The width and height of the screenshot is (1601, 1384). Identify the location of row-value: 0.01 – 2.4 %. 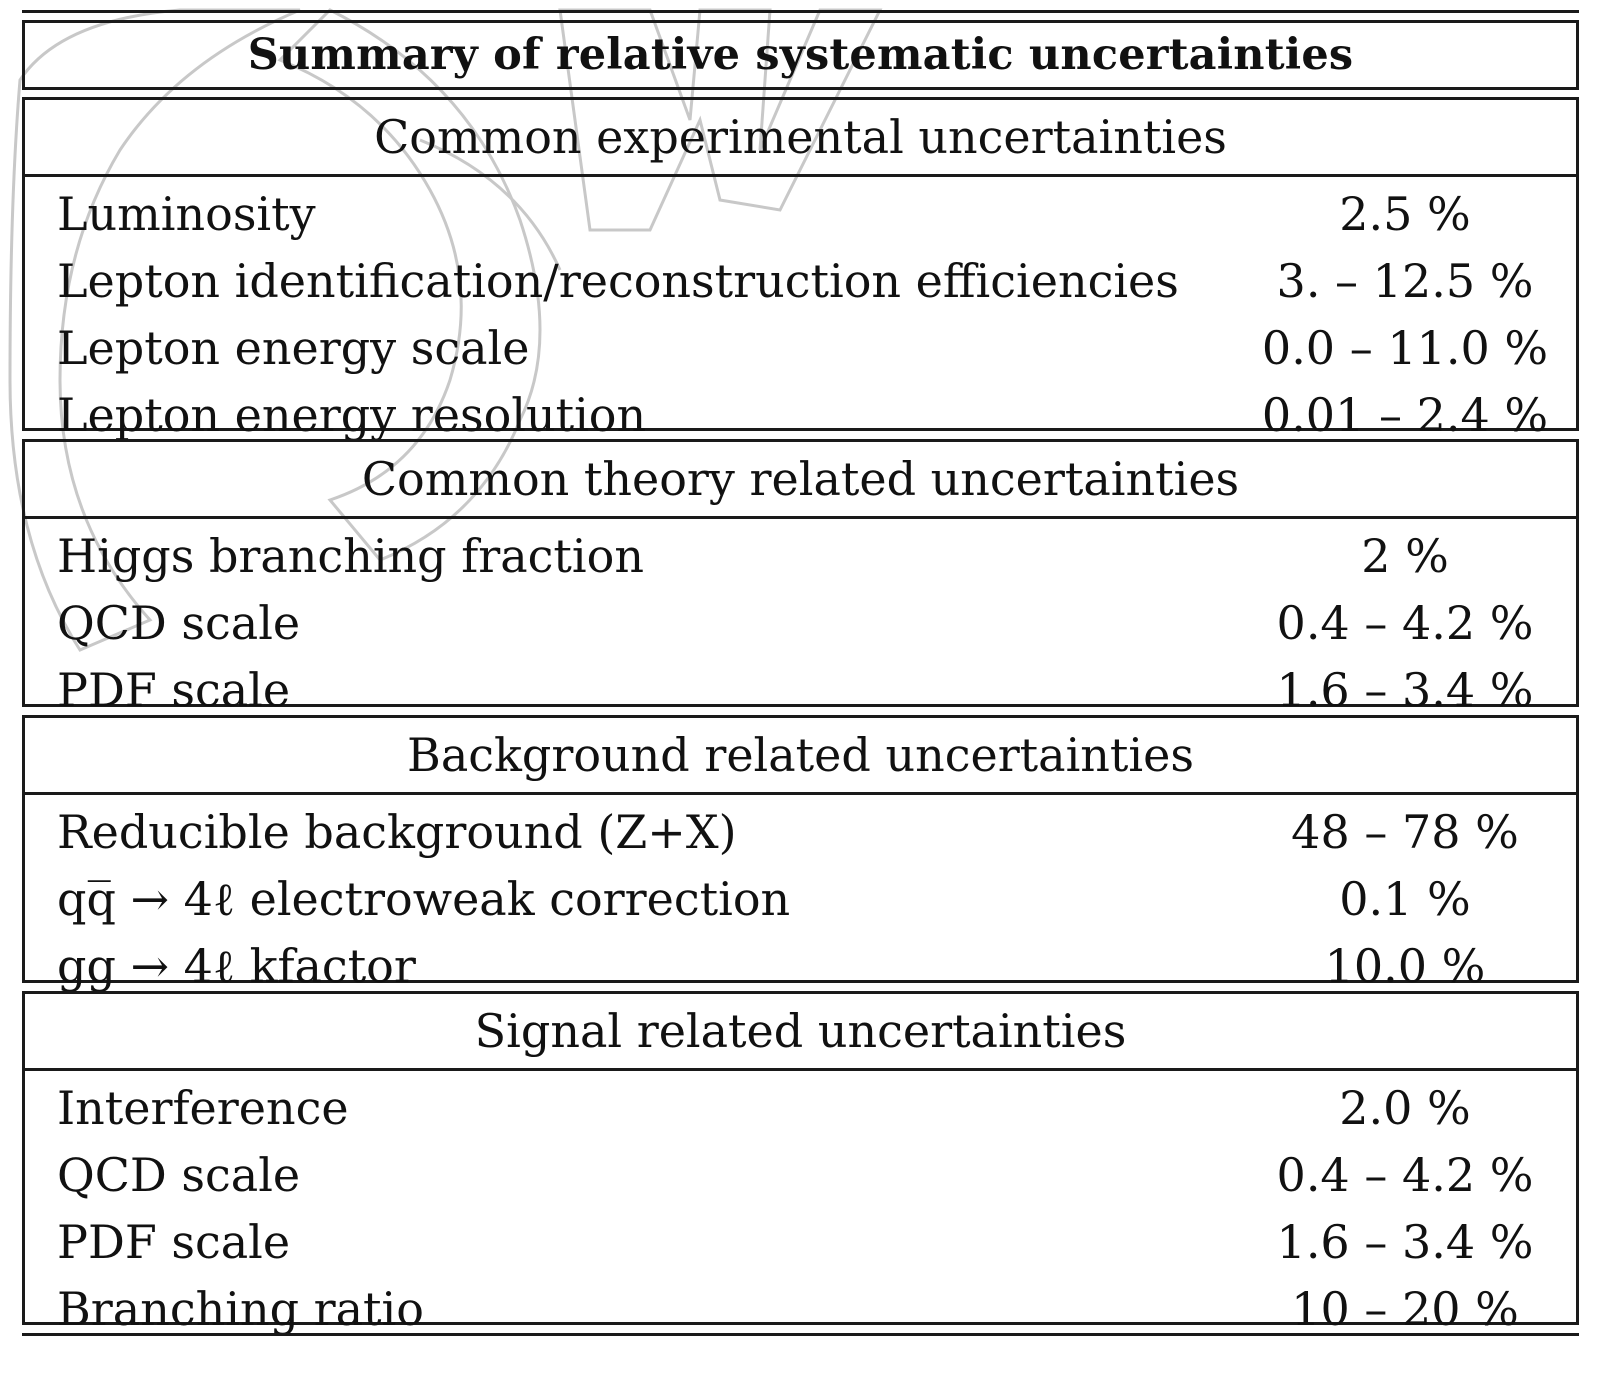
(1405, 415).